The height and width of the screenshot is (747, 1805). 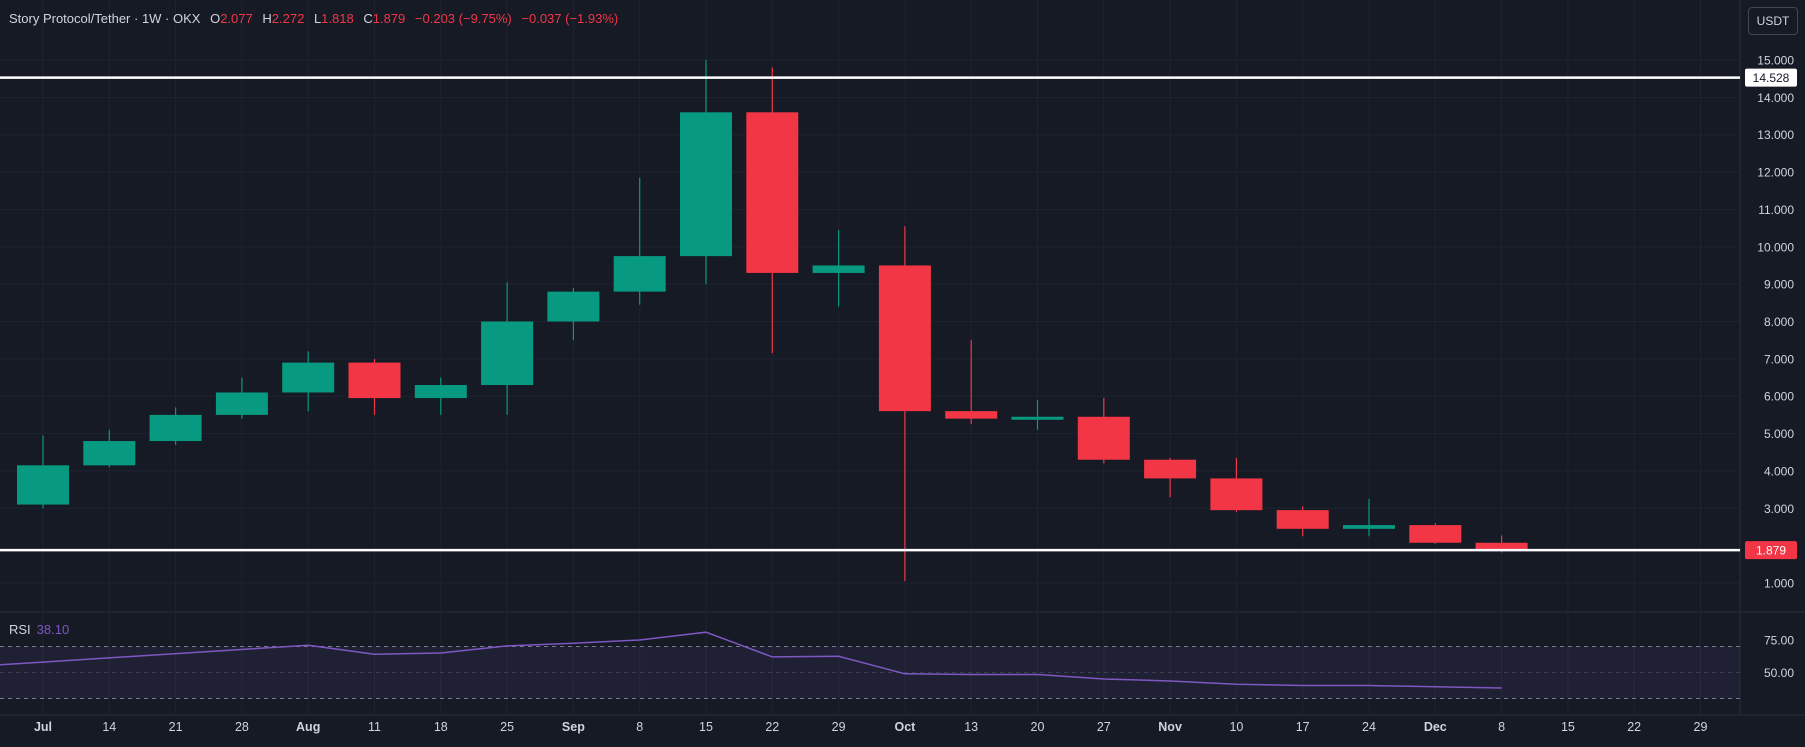 I want to click on time-tick-label: 21, so click(x=176, y=727).